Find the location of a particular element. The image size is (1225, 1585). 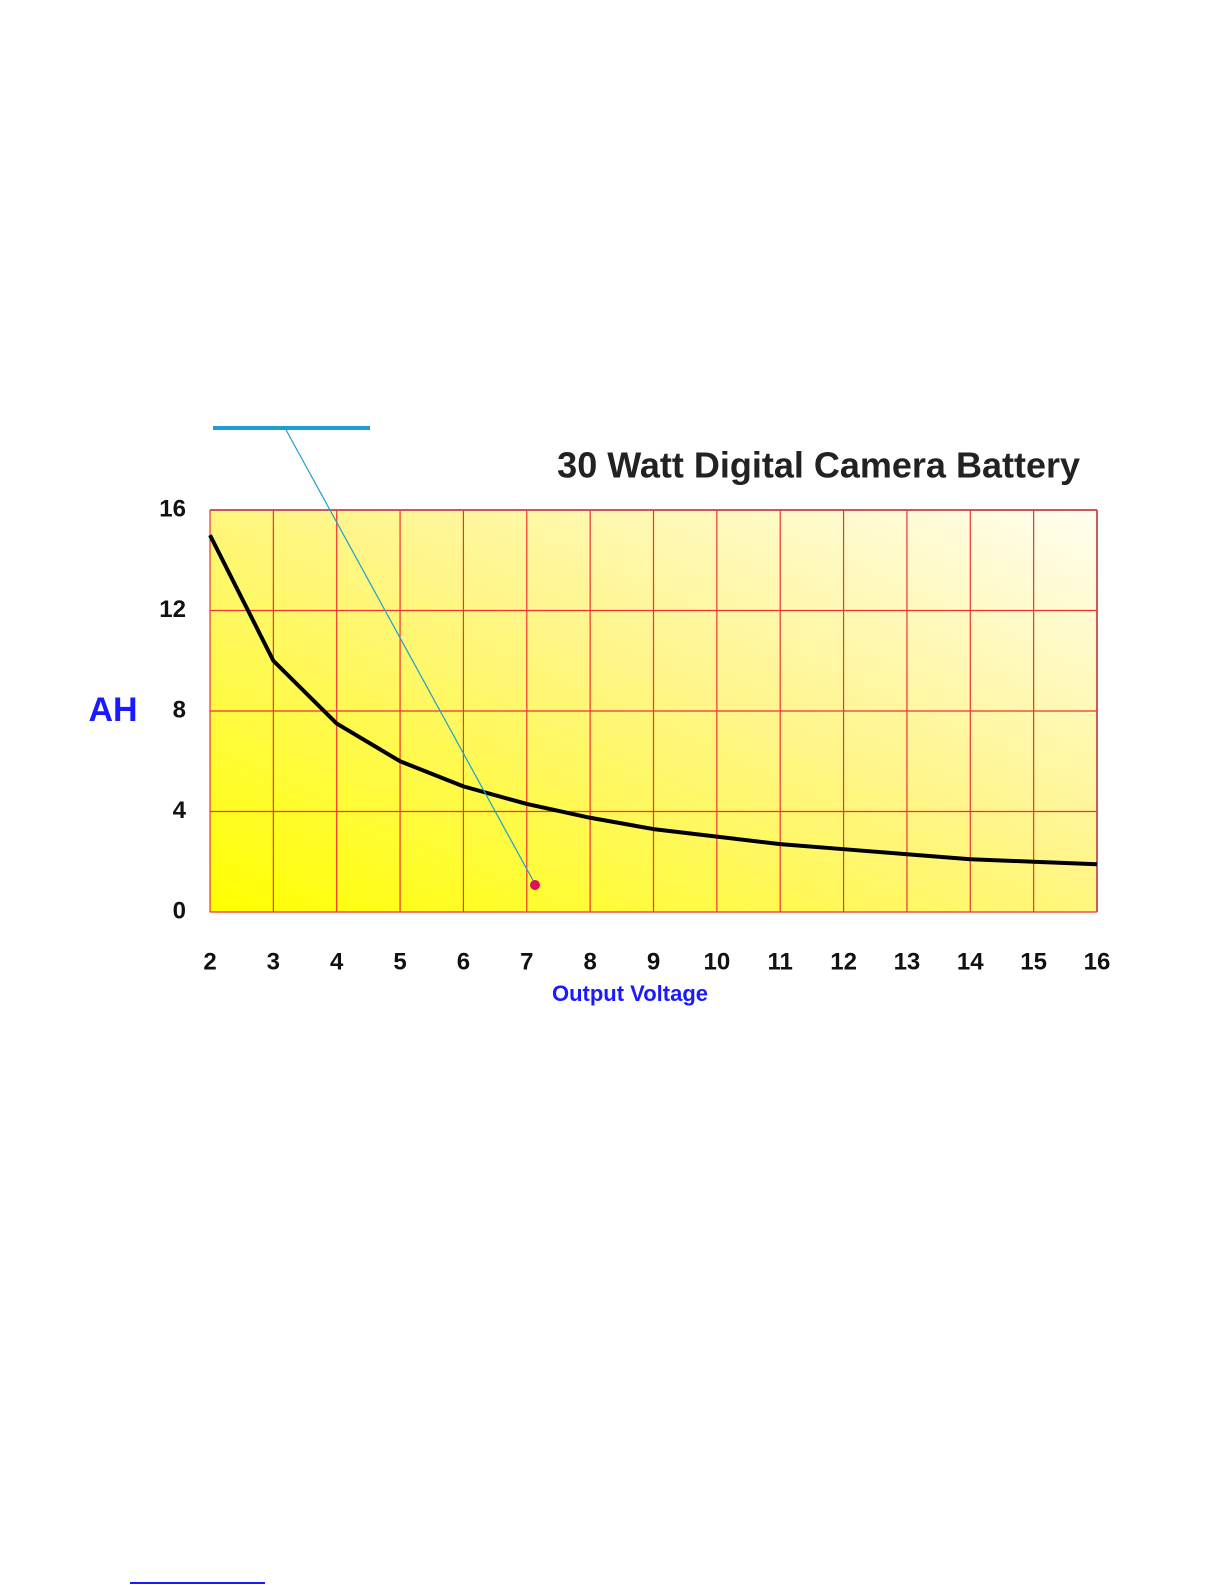

x-tick-label: 7 is located at coordinates (526, 961).